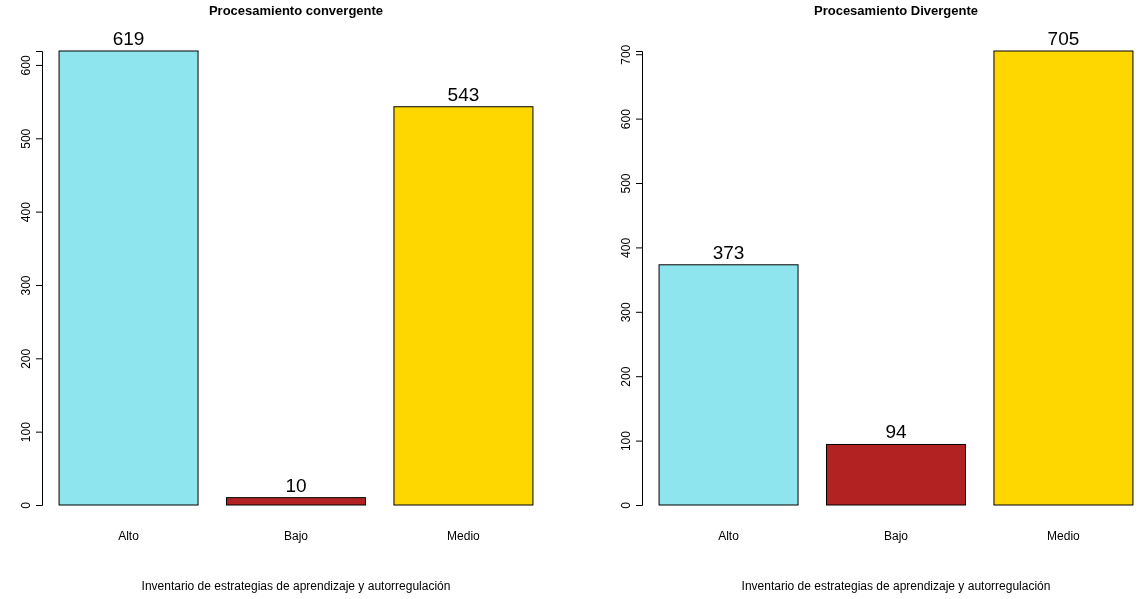  I want to click on data-label: 543, so click(463, 94).